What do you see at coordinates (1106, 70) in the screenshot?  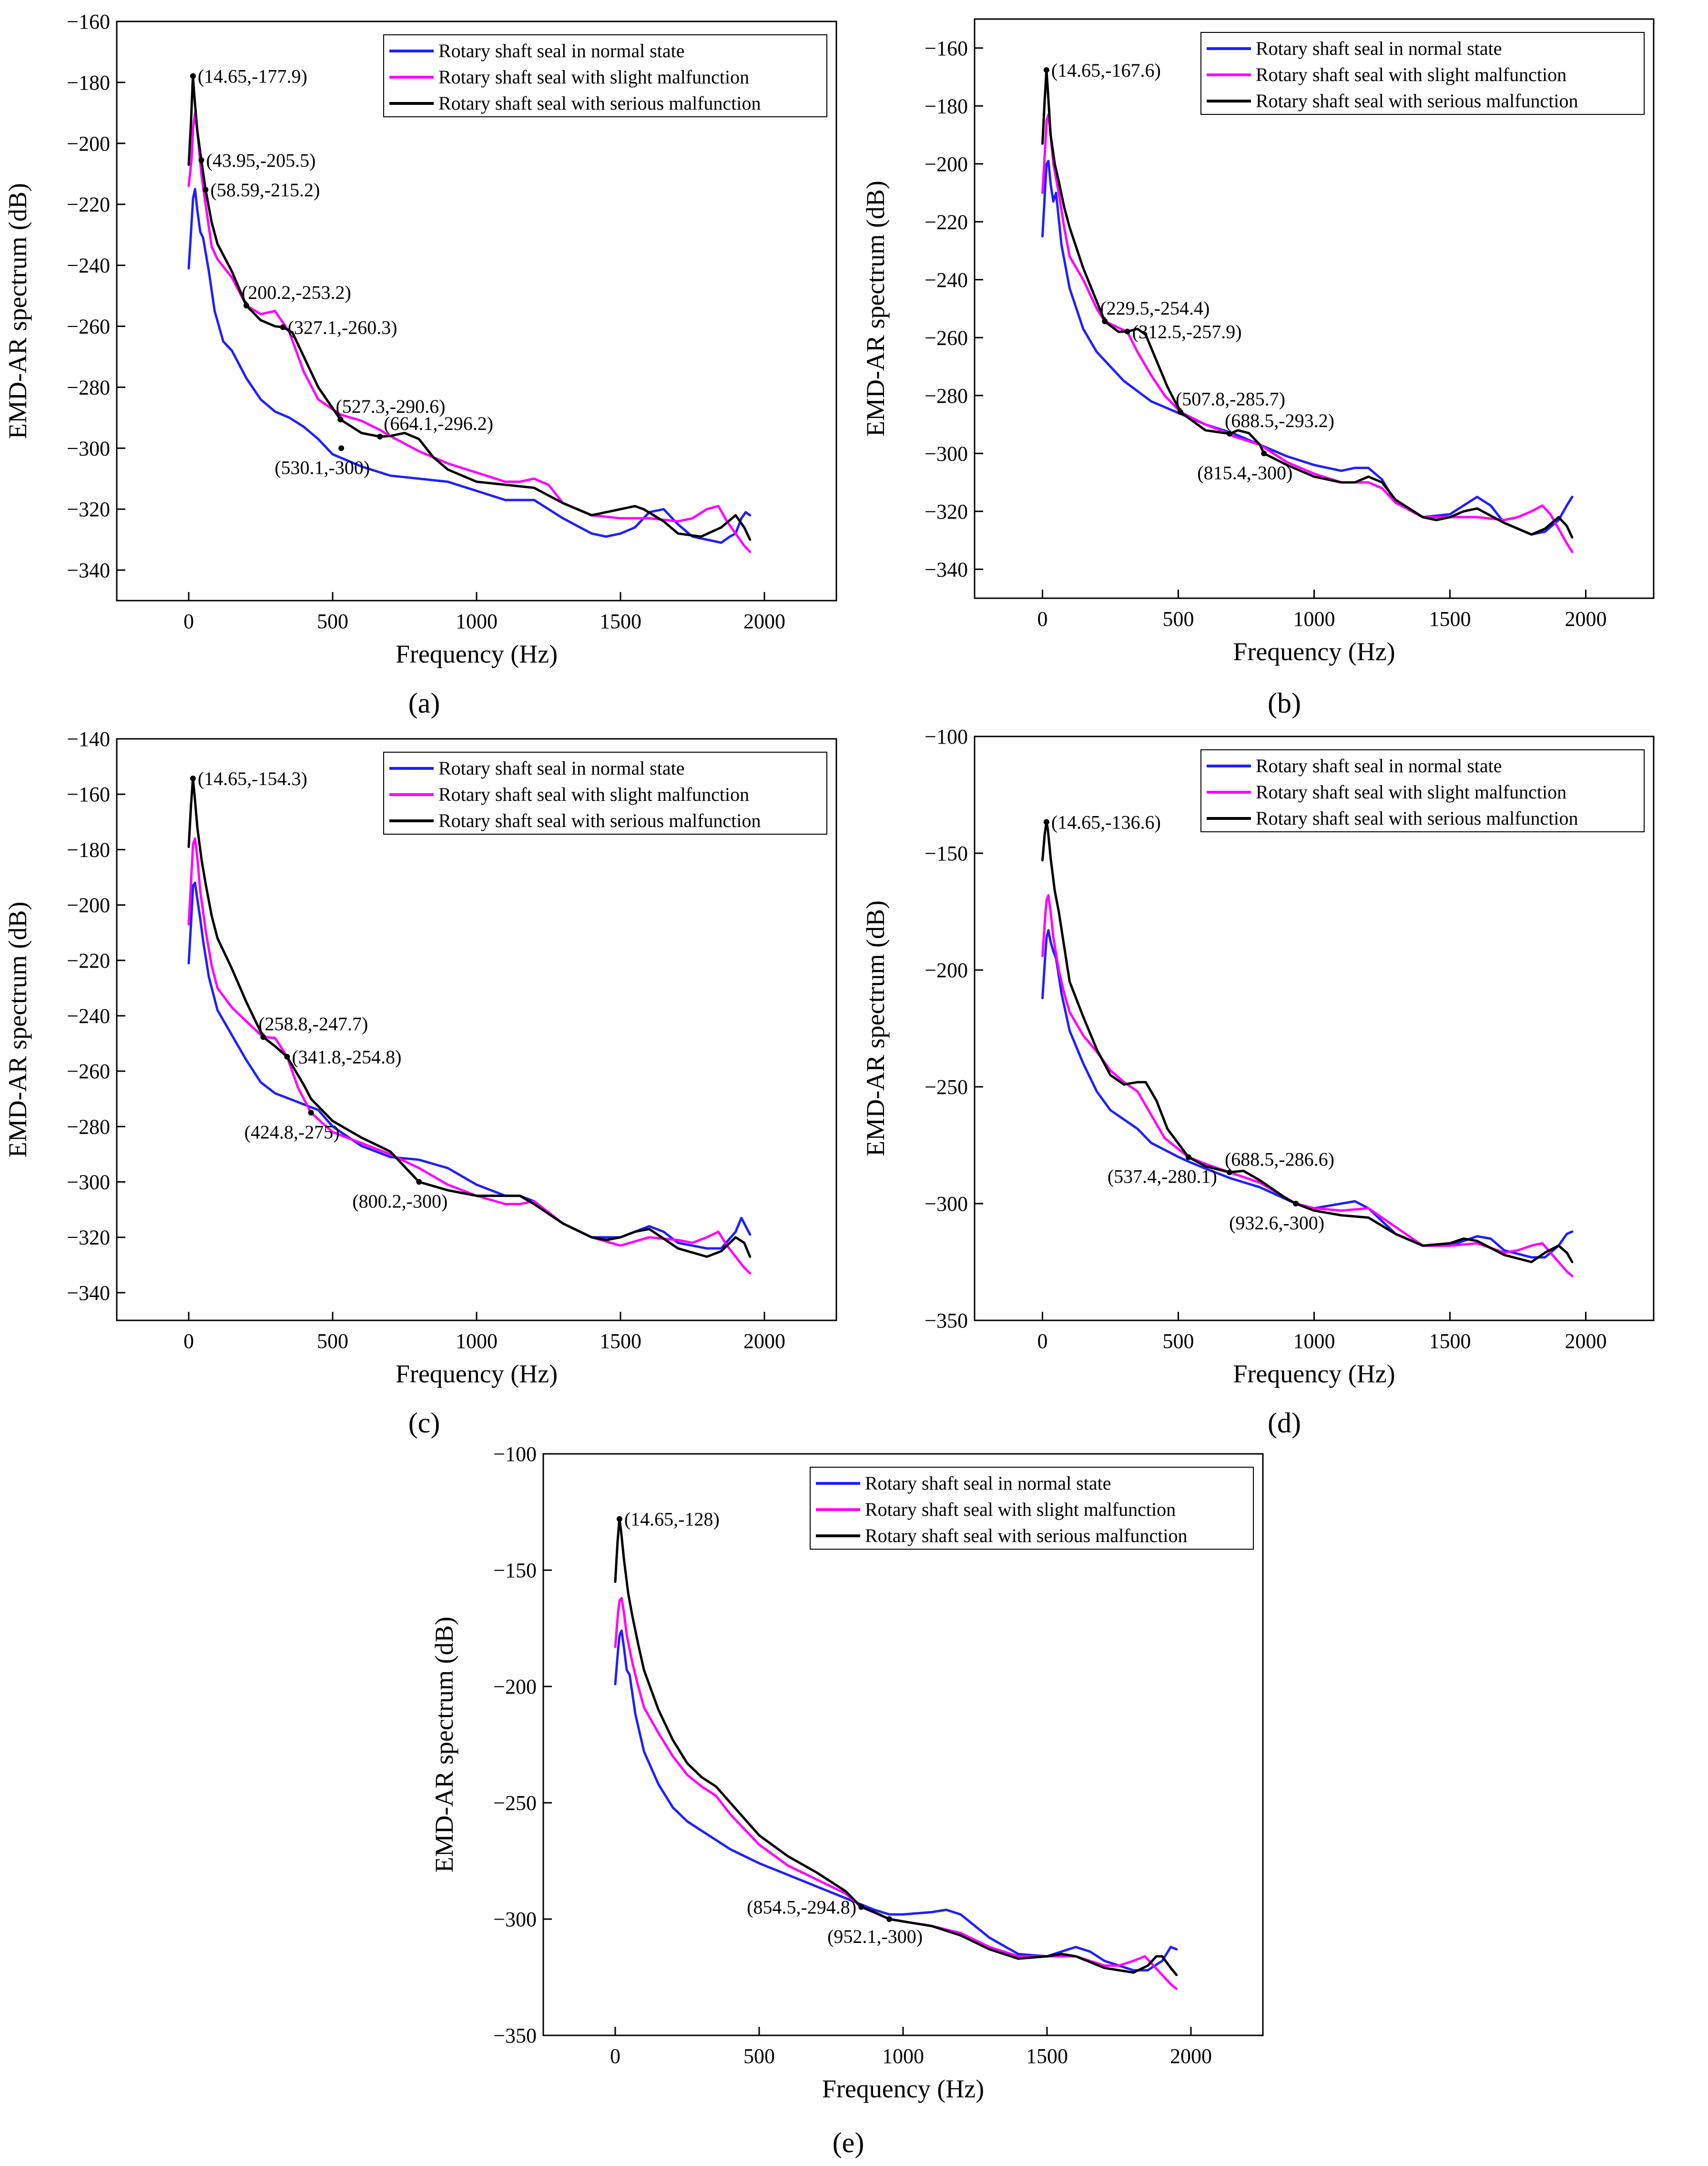 I see `annotation-label: (14.65,-167.6)` at bounding box center [1106, 70].